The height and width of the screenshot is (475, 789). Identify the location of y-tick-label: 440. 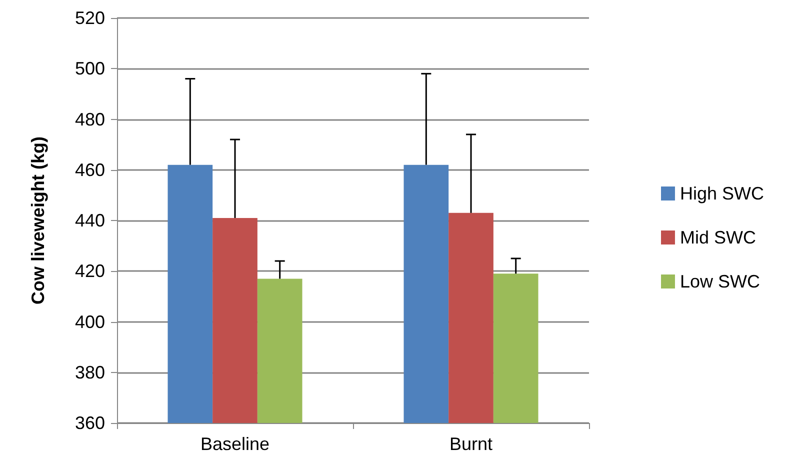
(89, 220).